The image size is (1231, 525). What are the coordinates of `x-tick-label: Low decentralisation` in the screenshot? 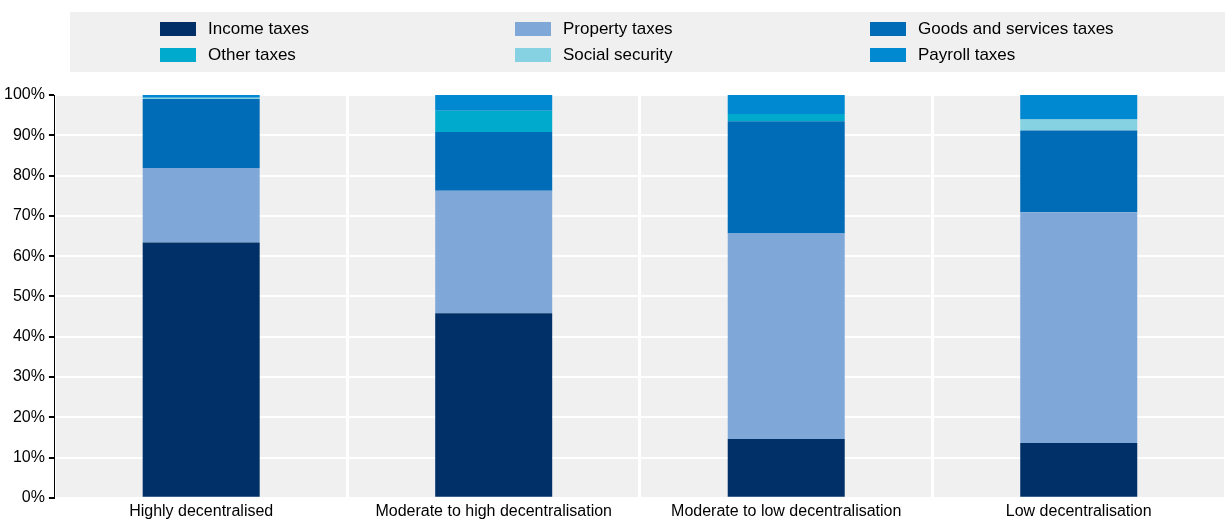 It's located at (1078, 510).